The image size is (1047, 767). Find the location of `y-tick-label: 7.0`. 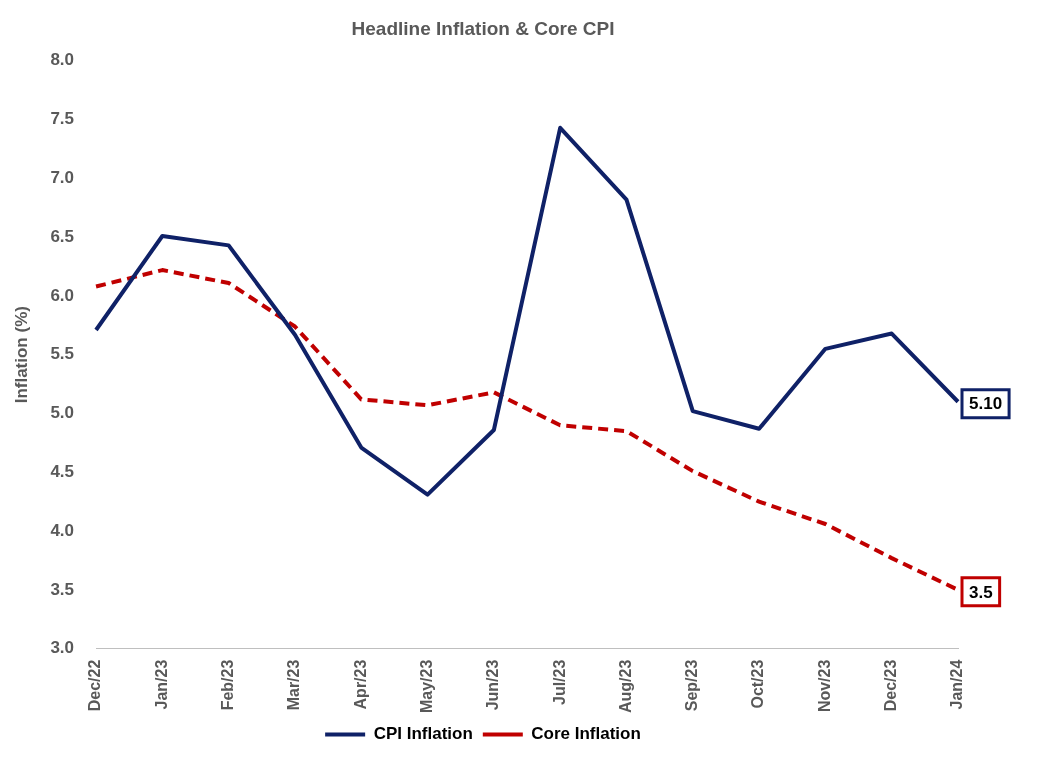

y-tick-label: 7.0 is located at coordinates (62, 178).